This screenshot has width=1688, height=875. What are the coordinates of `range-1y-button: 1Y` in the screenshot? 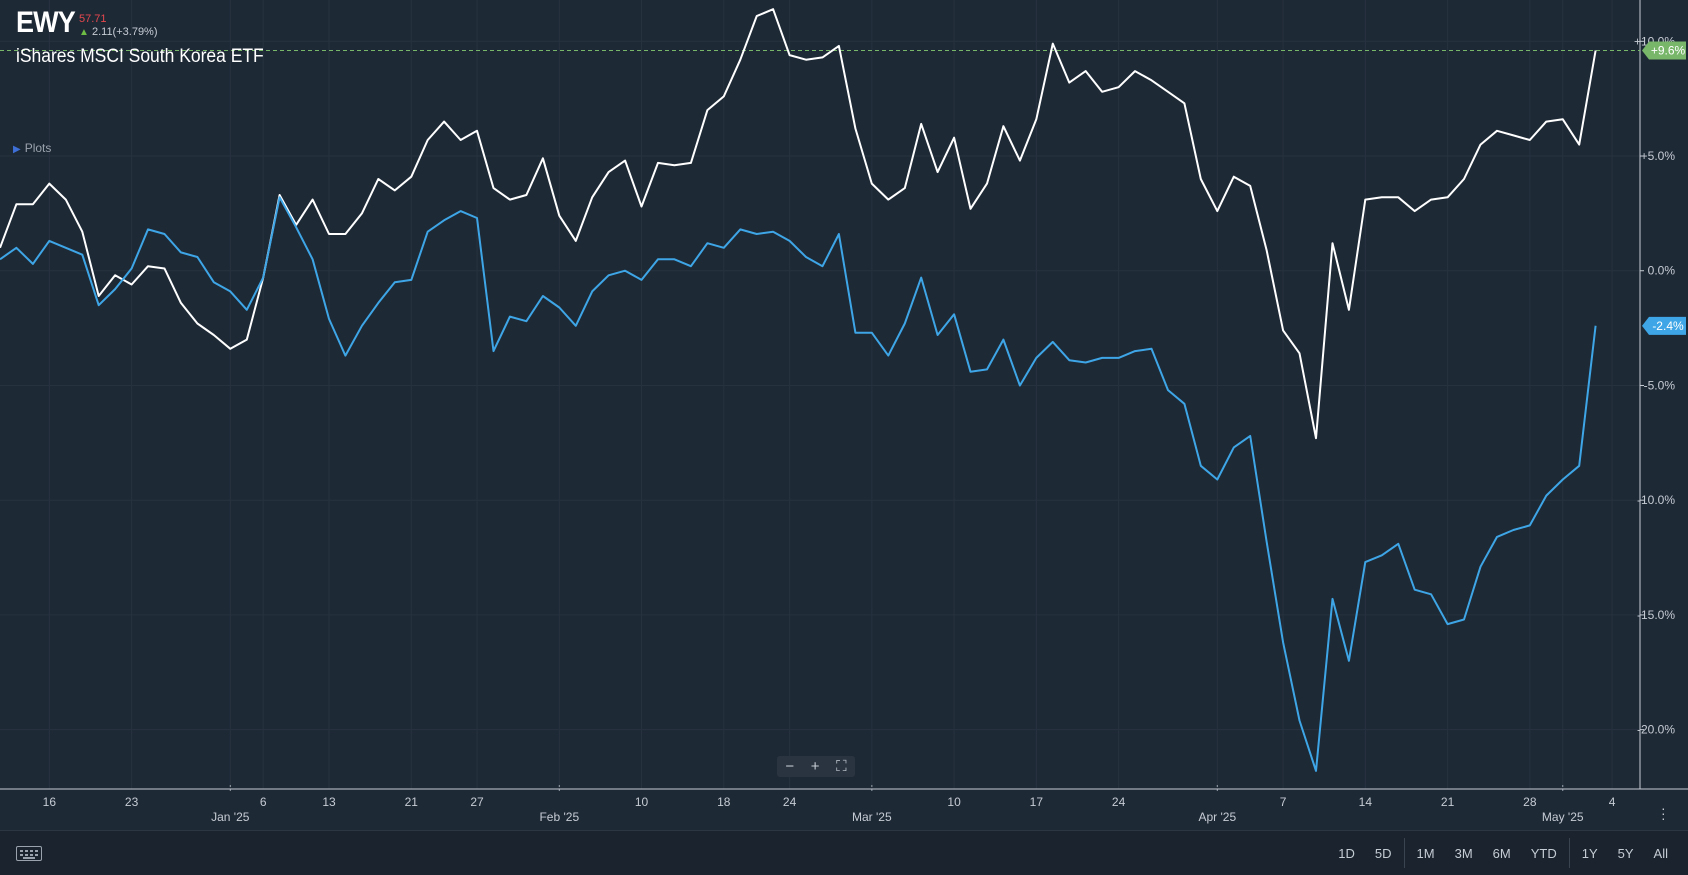 It's located at (1590, 853).